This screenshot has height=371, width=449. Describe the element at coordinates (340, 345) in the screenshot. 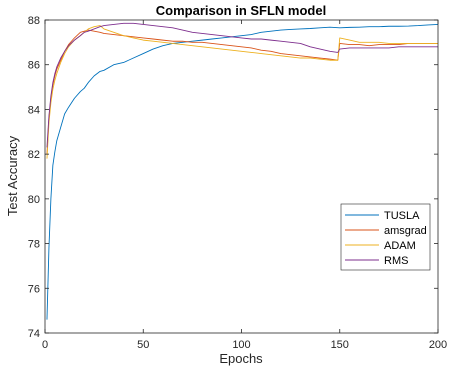

I see `x-tick-label: 150` at that location.